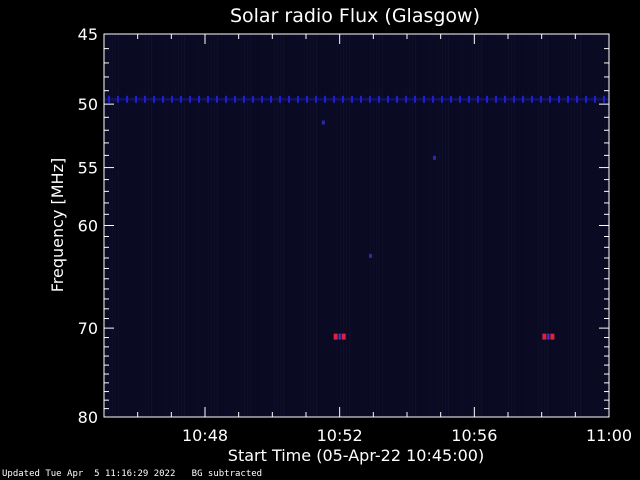 The image size is (640, 480). I want to click on x-tick-label: 10:56, so click(474, 435).